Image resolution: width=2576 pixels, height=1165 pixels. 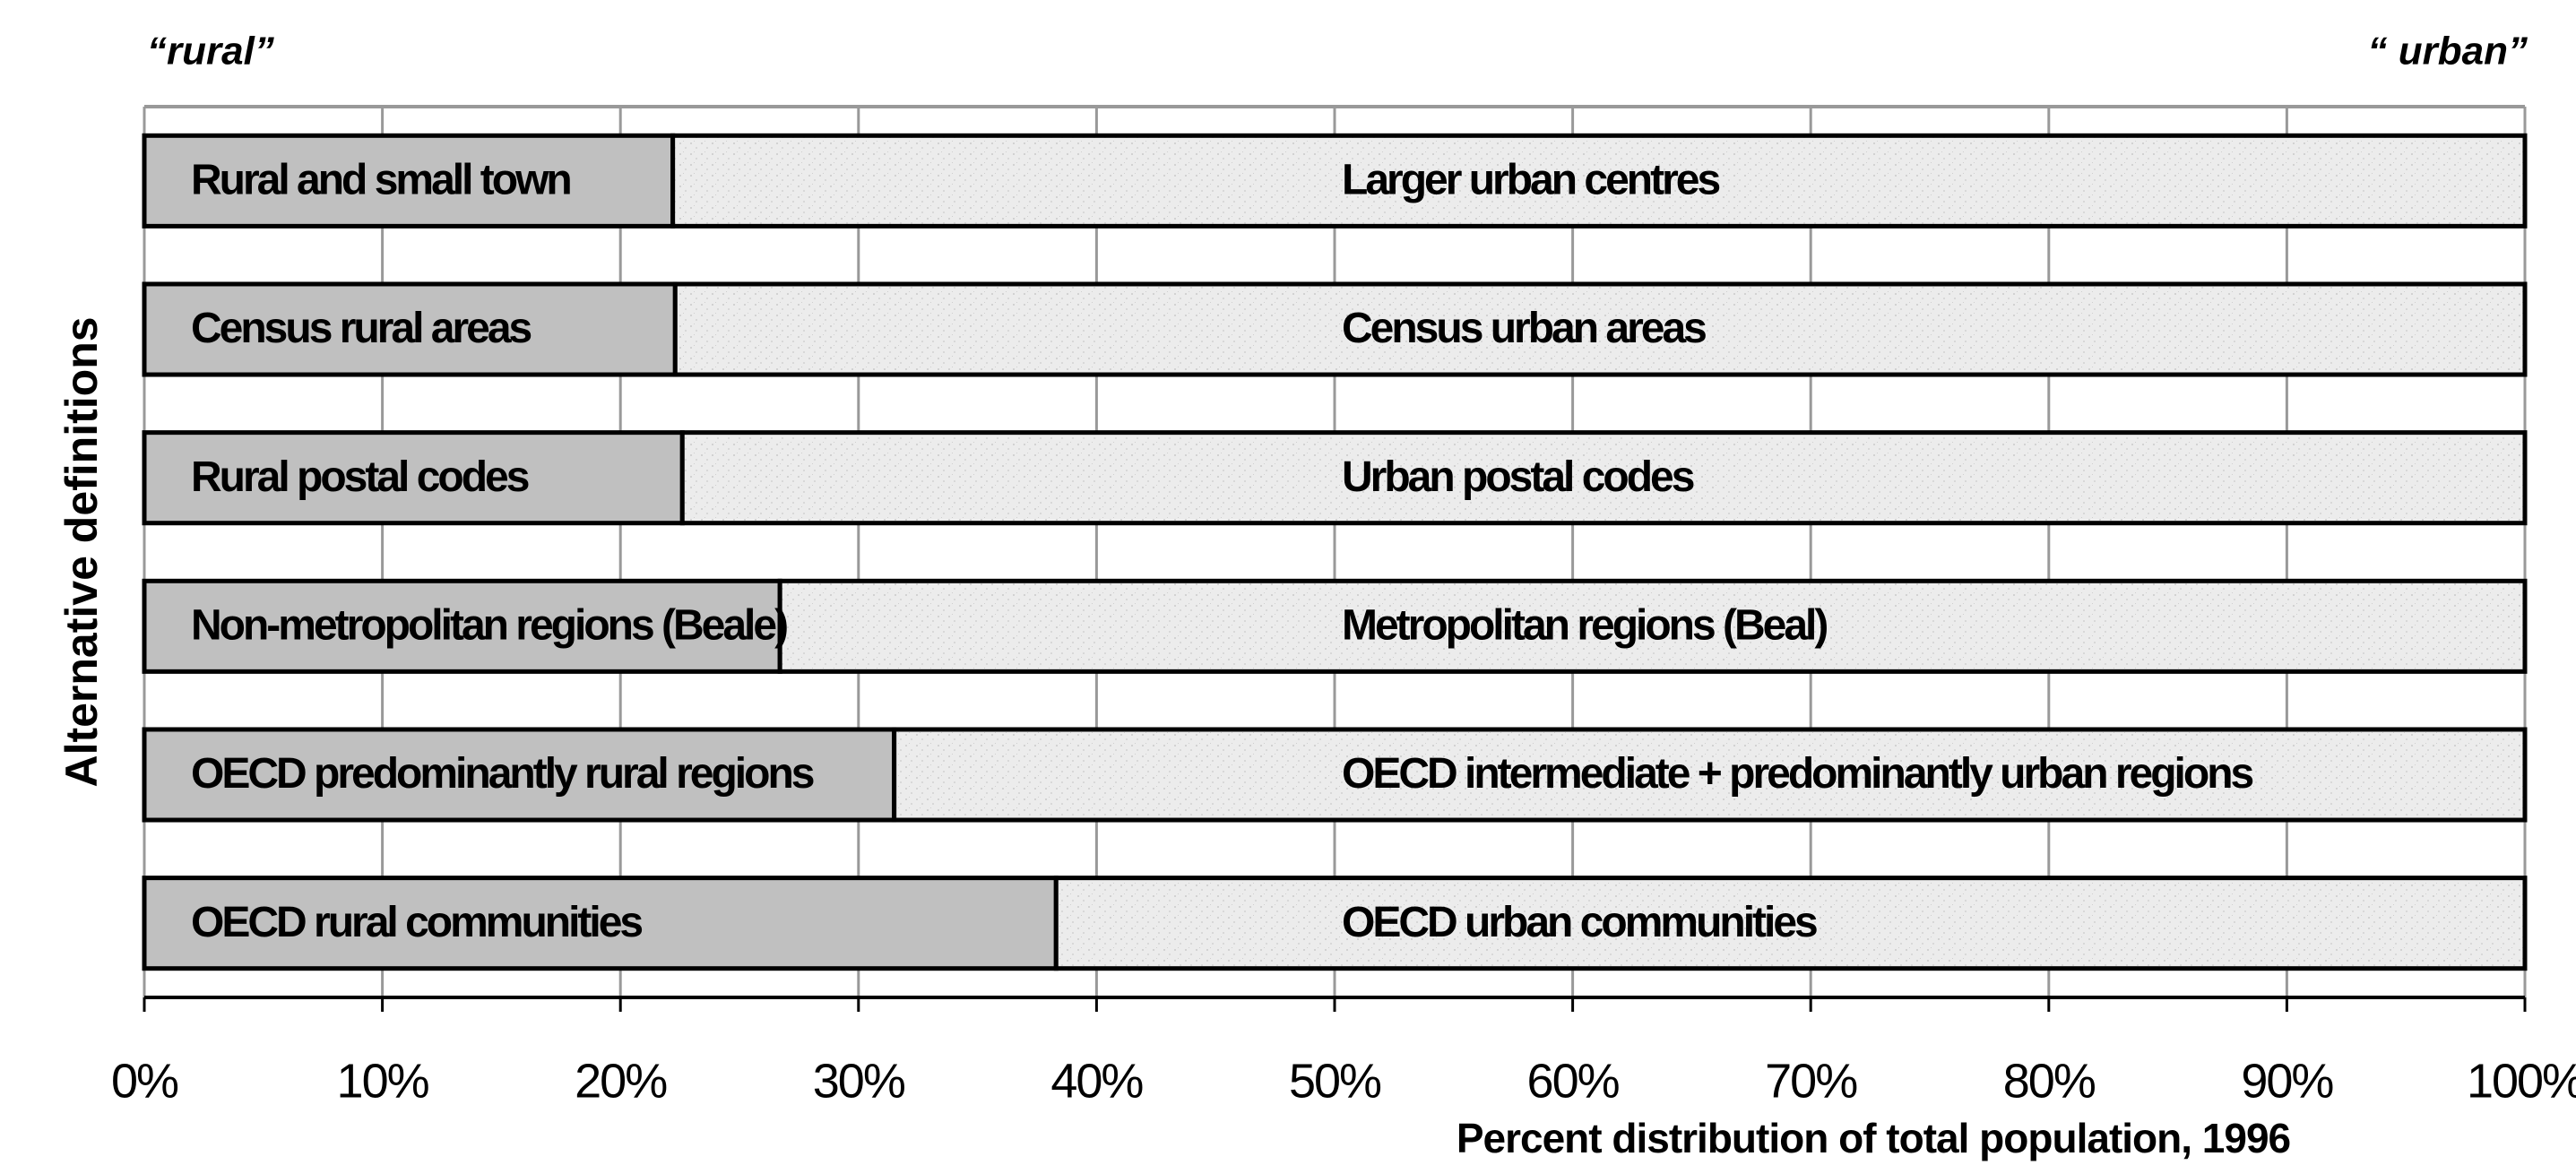 I want to click on segment-label: Census urban areas, so click(x=1524, y=328).